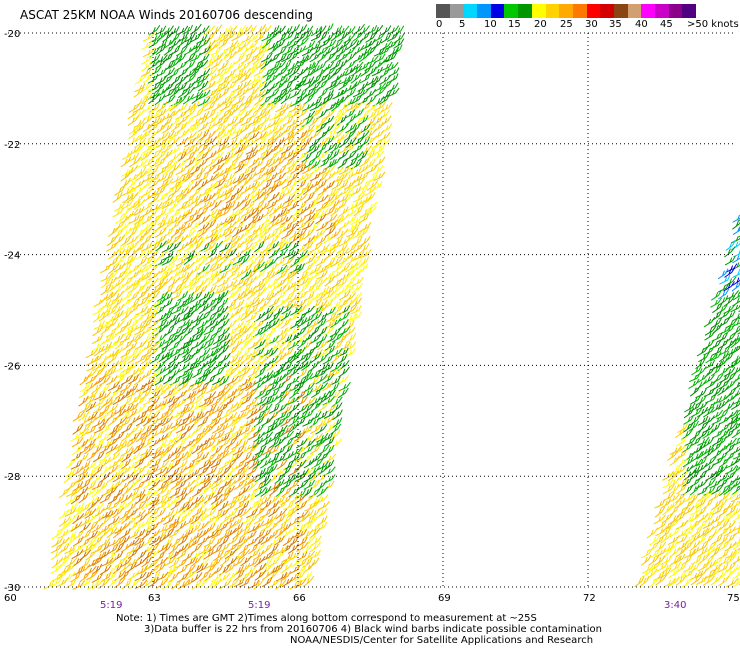 The width and height of the screenshot is (740, 650). What do you see at coordinates (713, 24) in the screenshot?
I see `colorbar-label: >50 knots` at bounding box center [713, 24].